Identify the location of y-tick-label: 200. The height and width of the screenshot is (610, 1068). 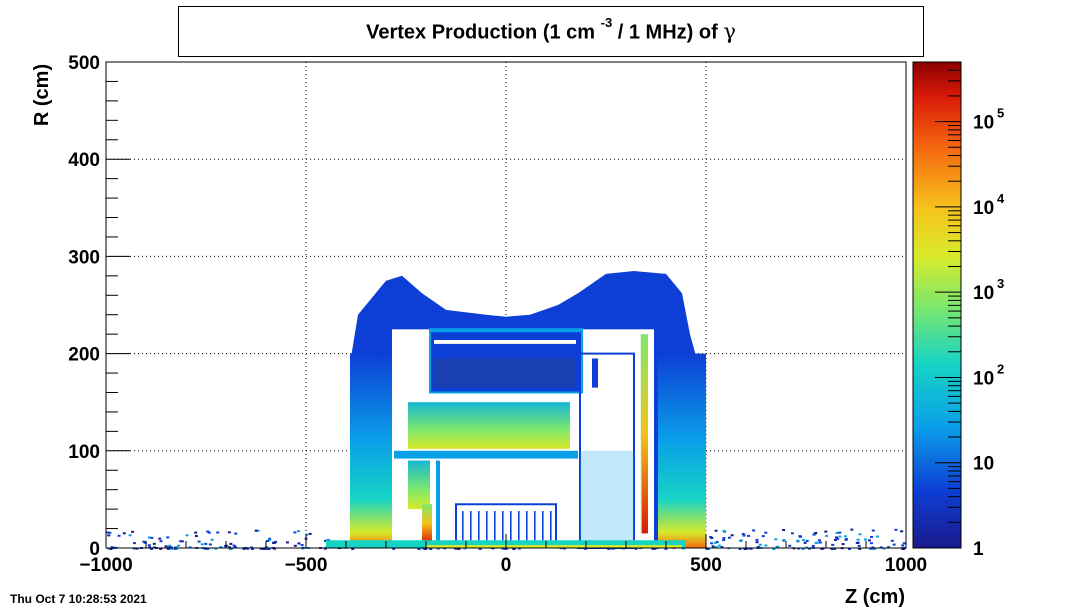
(84, 355).